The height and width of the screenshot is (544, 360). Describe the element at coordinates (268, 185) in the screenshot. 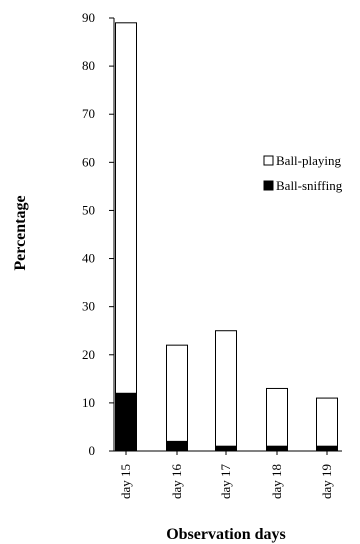

I see `legend-marker-ball-sniffing` at that location.